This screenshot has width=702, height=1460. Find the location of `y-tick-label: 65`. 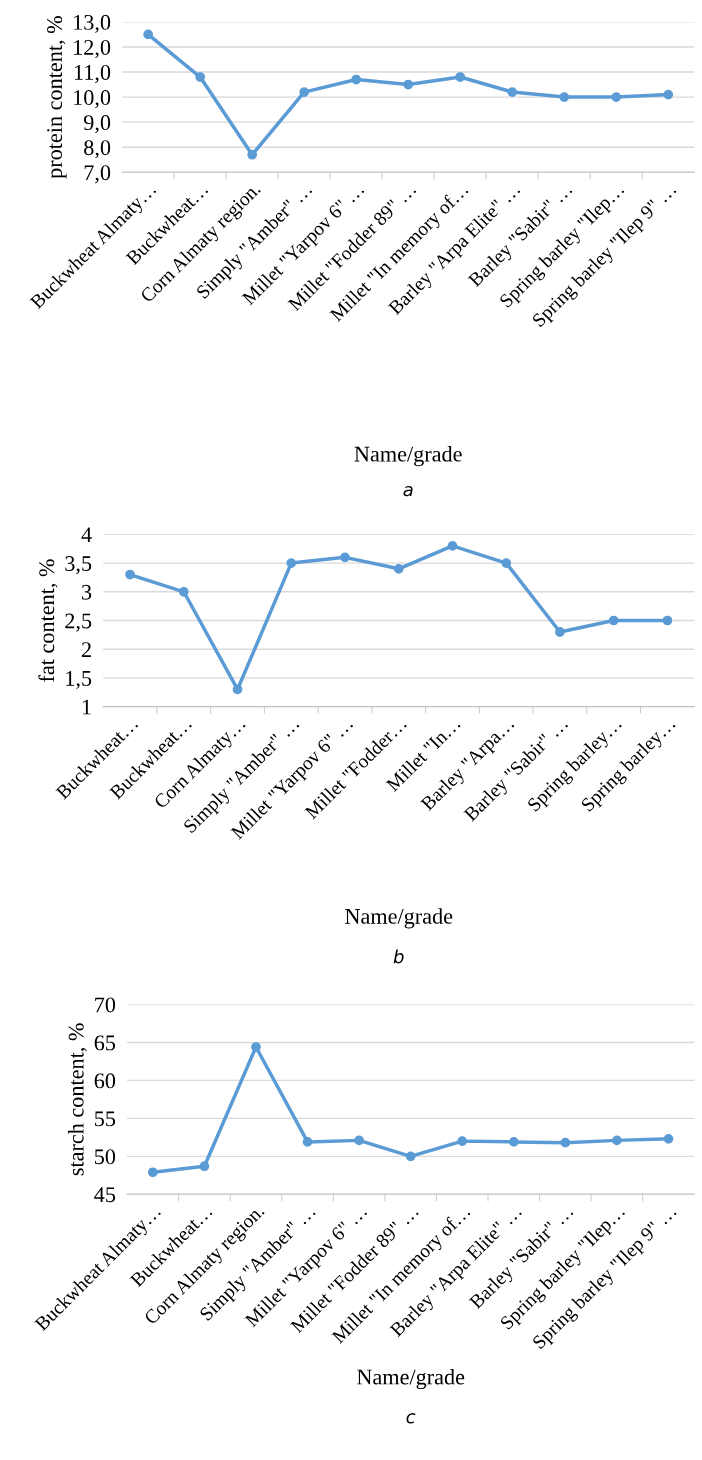

y-tick-label: 65 is located at coordinates (105, 1043).